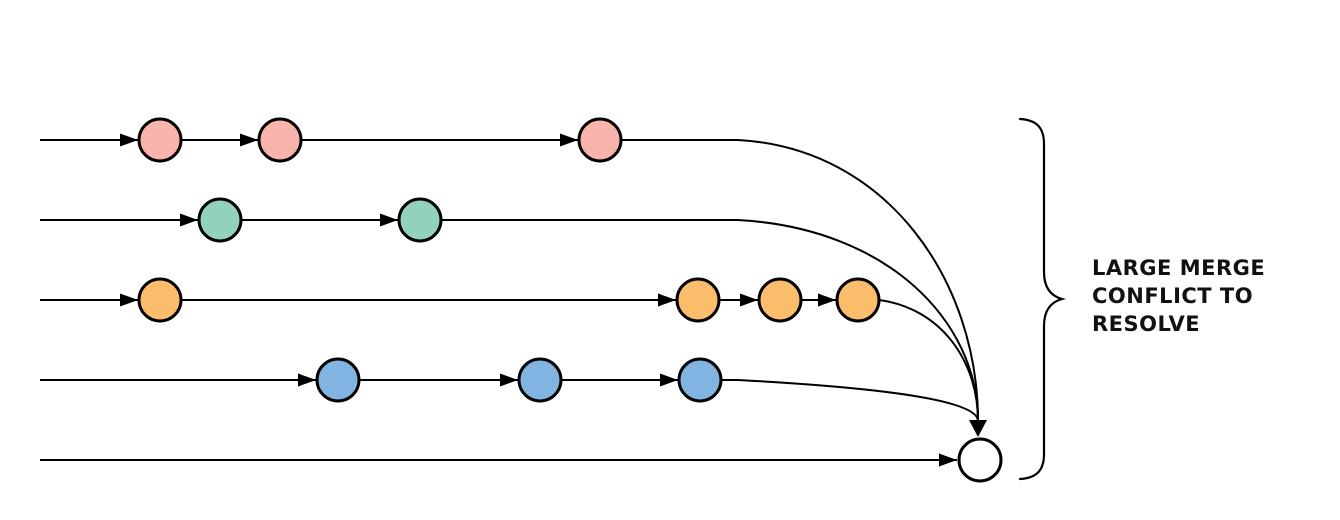  What do you see at coordinates (1042, 299) in the screenshot?
I see `brace` at bounding box center [1042, 299].